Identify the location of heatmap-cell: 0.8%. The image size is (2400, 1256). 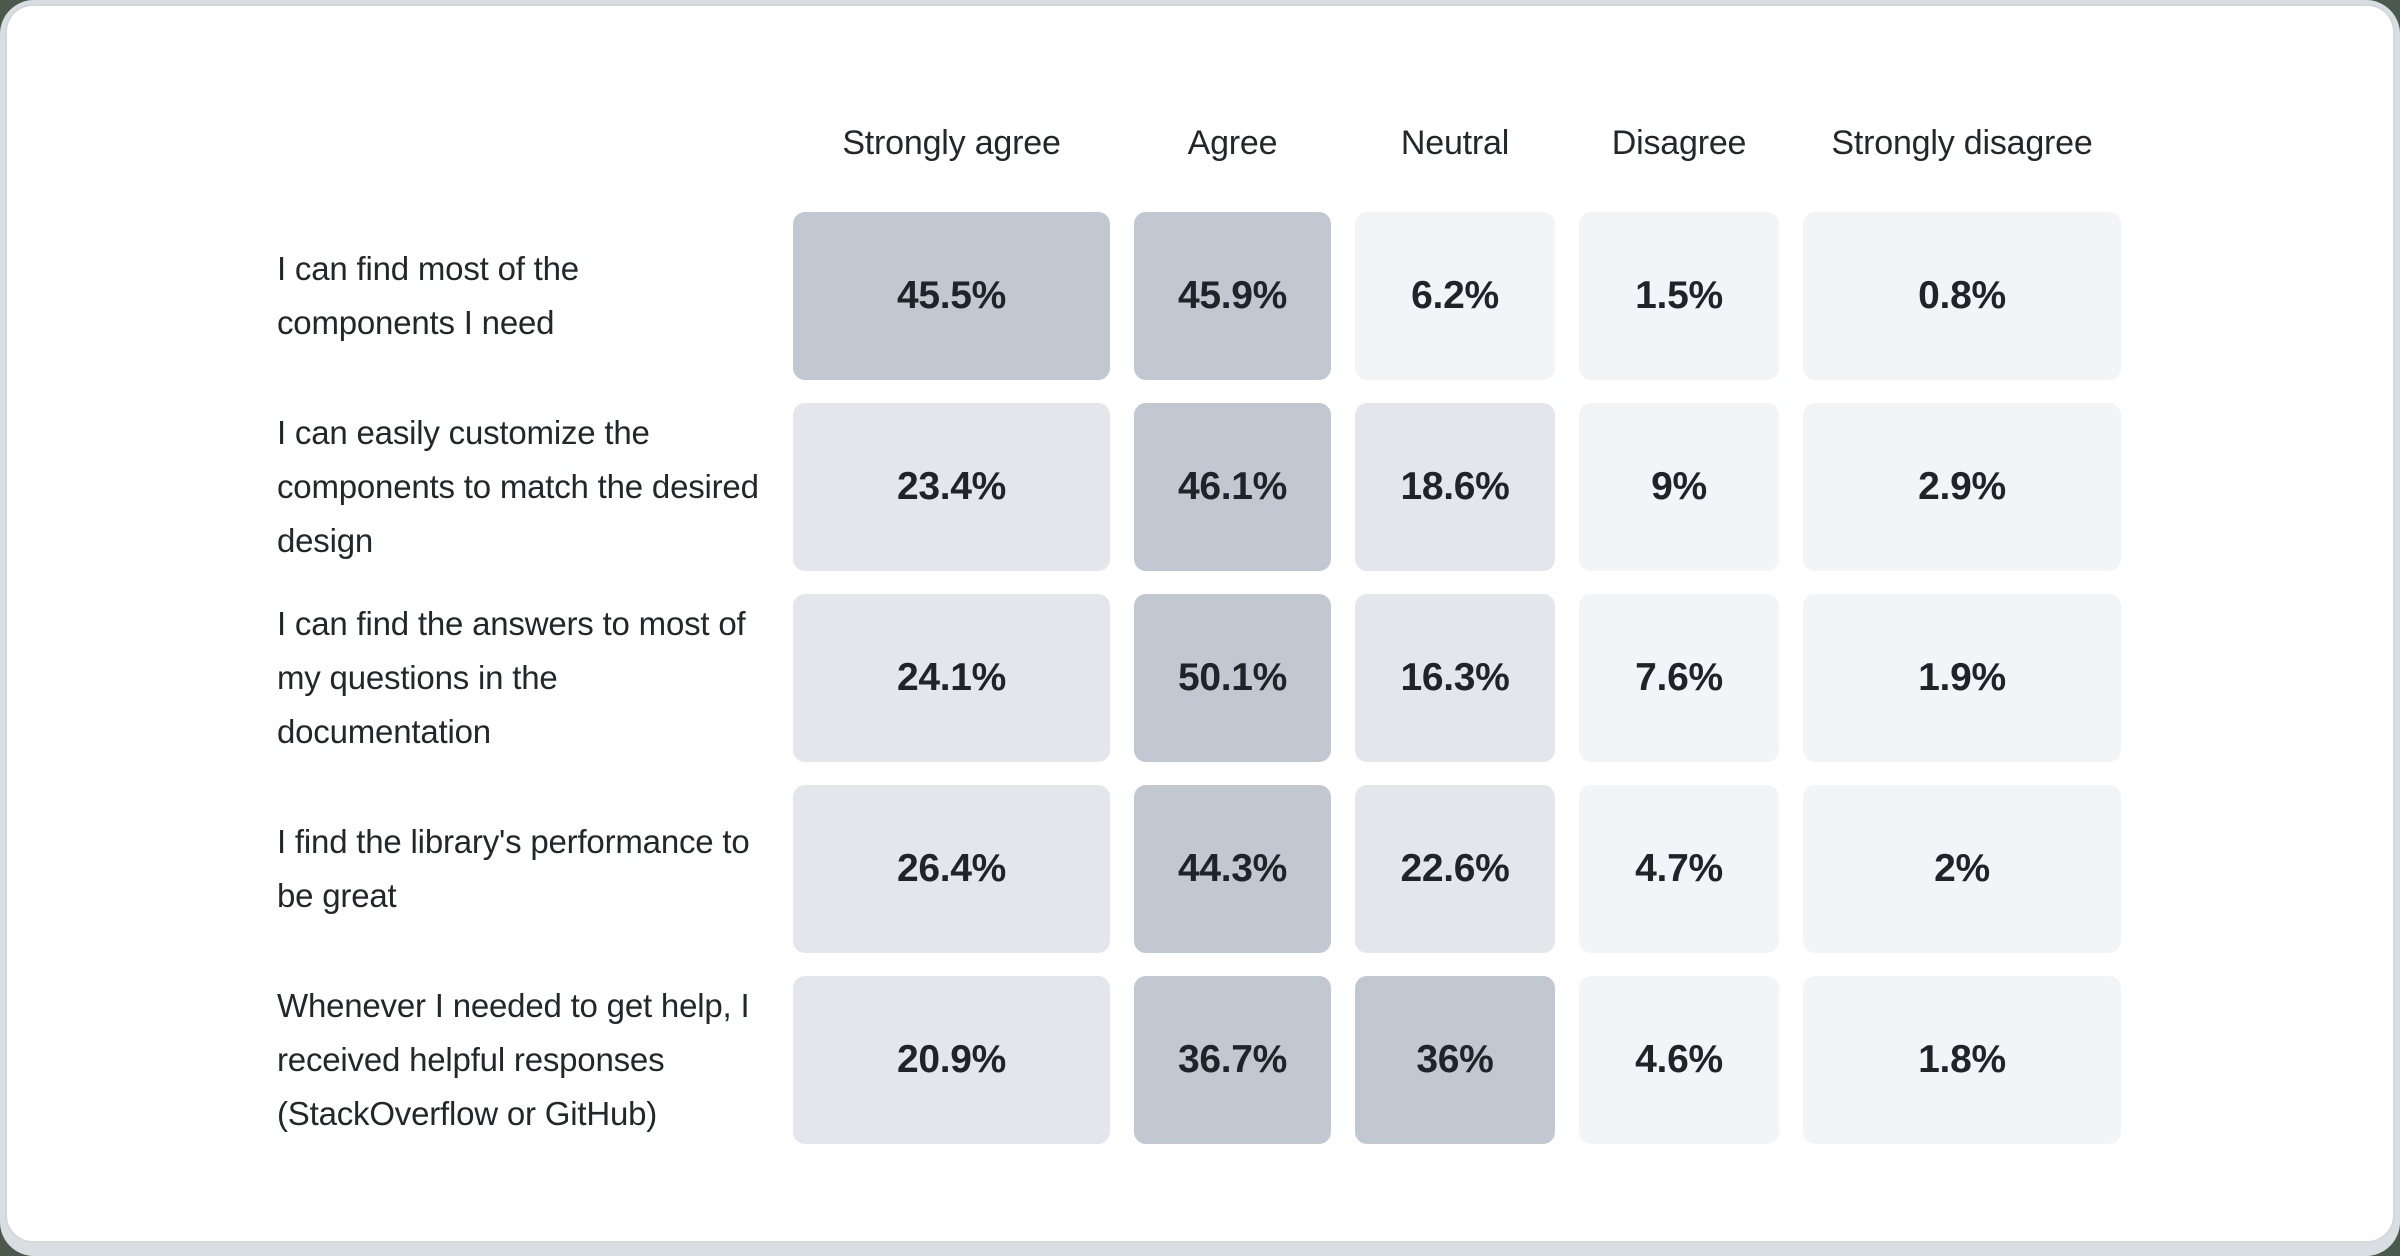
(1962, 296).